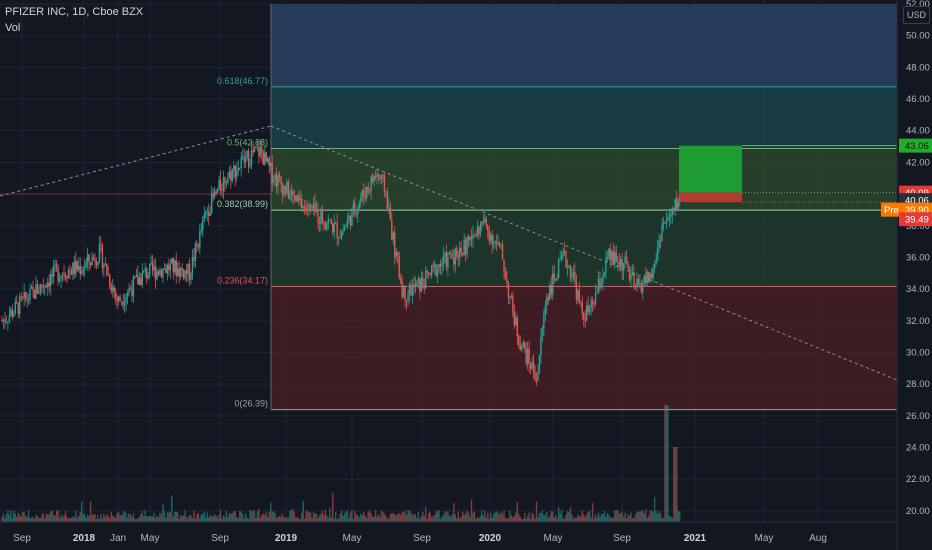 This screenshot has width=932, height=550. What do you see at coordinates (74, 12) in the screenshot?
I see `symbol-title: PFIZER INC, 1D, Cboe BZX` at bounding box center [74, 12].